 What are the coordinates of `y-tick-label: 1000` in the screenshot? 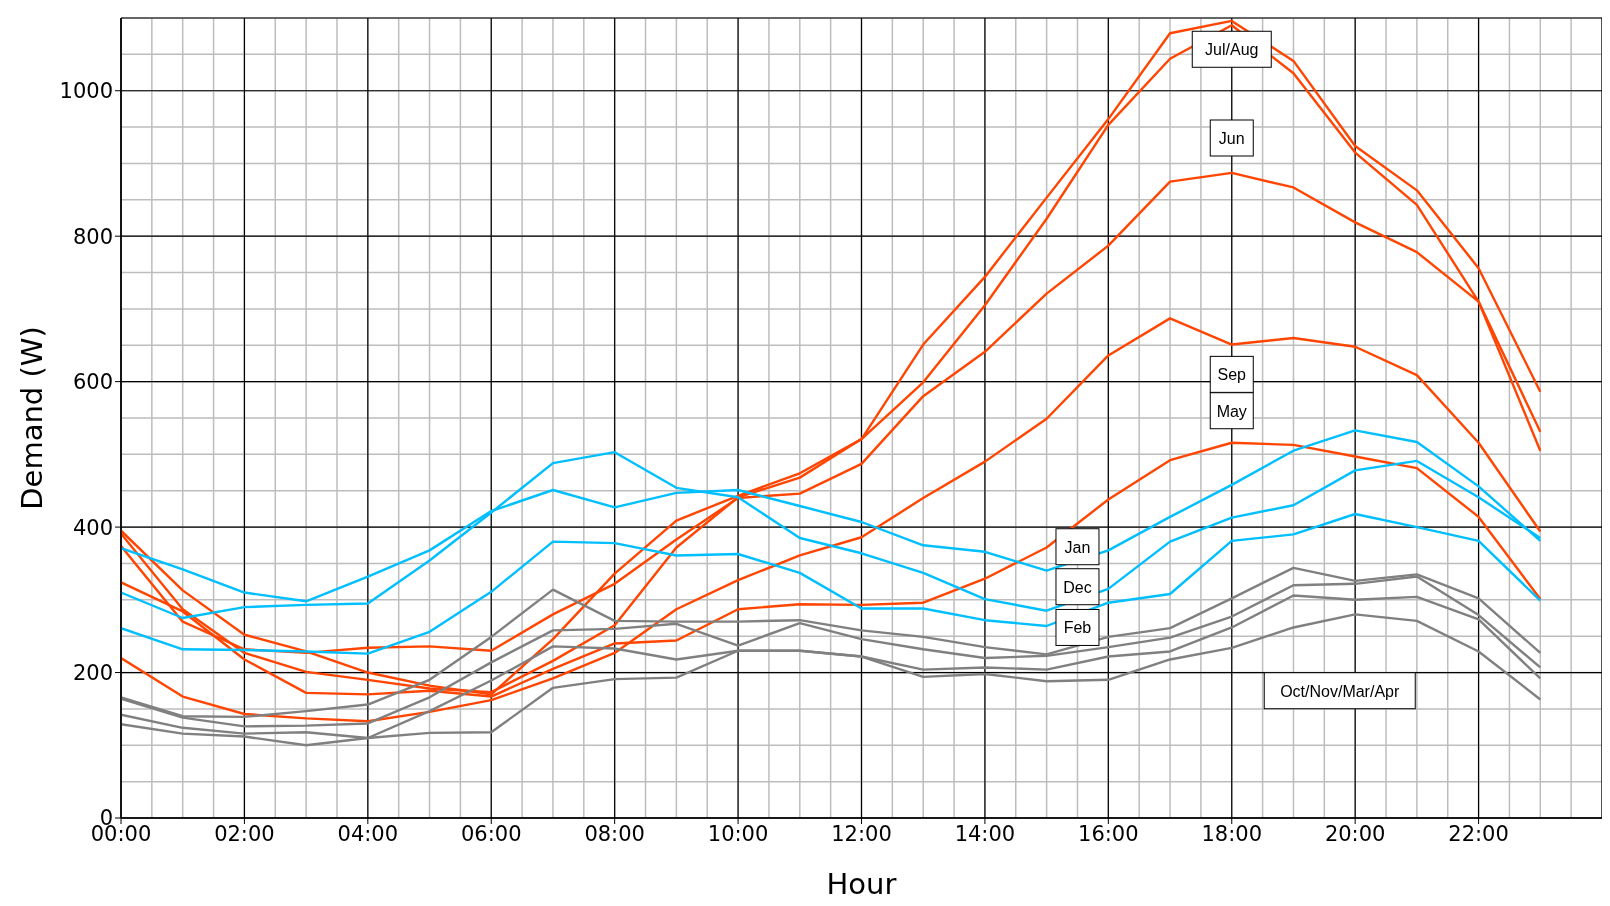 It's located at (86, 91).